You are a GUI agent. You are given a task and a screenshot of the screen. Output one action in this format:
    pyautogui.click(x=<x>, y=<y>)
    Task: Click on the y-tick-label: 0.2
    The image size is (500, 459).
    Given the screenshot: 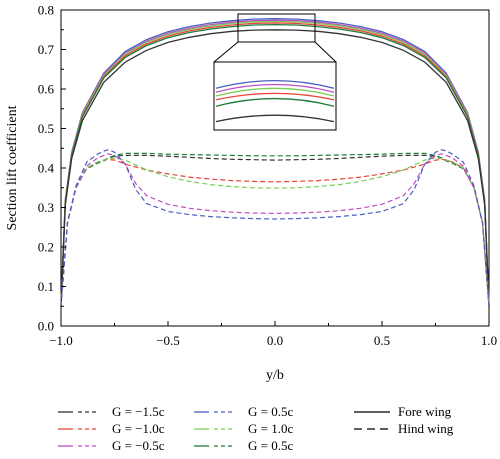 What is the action you would take?
    pyautogui.click(x=46, y=247)
    